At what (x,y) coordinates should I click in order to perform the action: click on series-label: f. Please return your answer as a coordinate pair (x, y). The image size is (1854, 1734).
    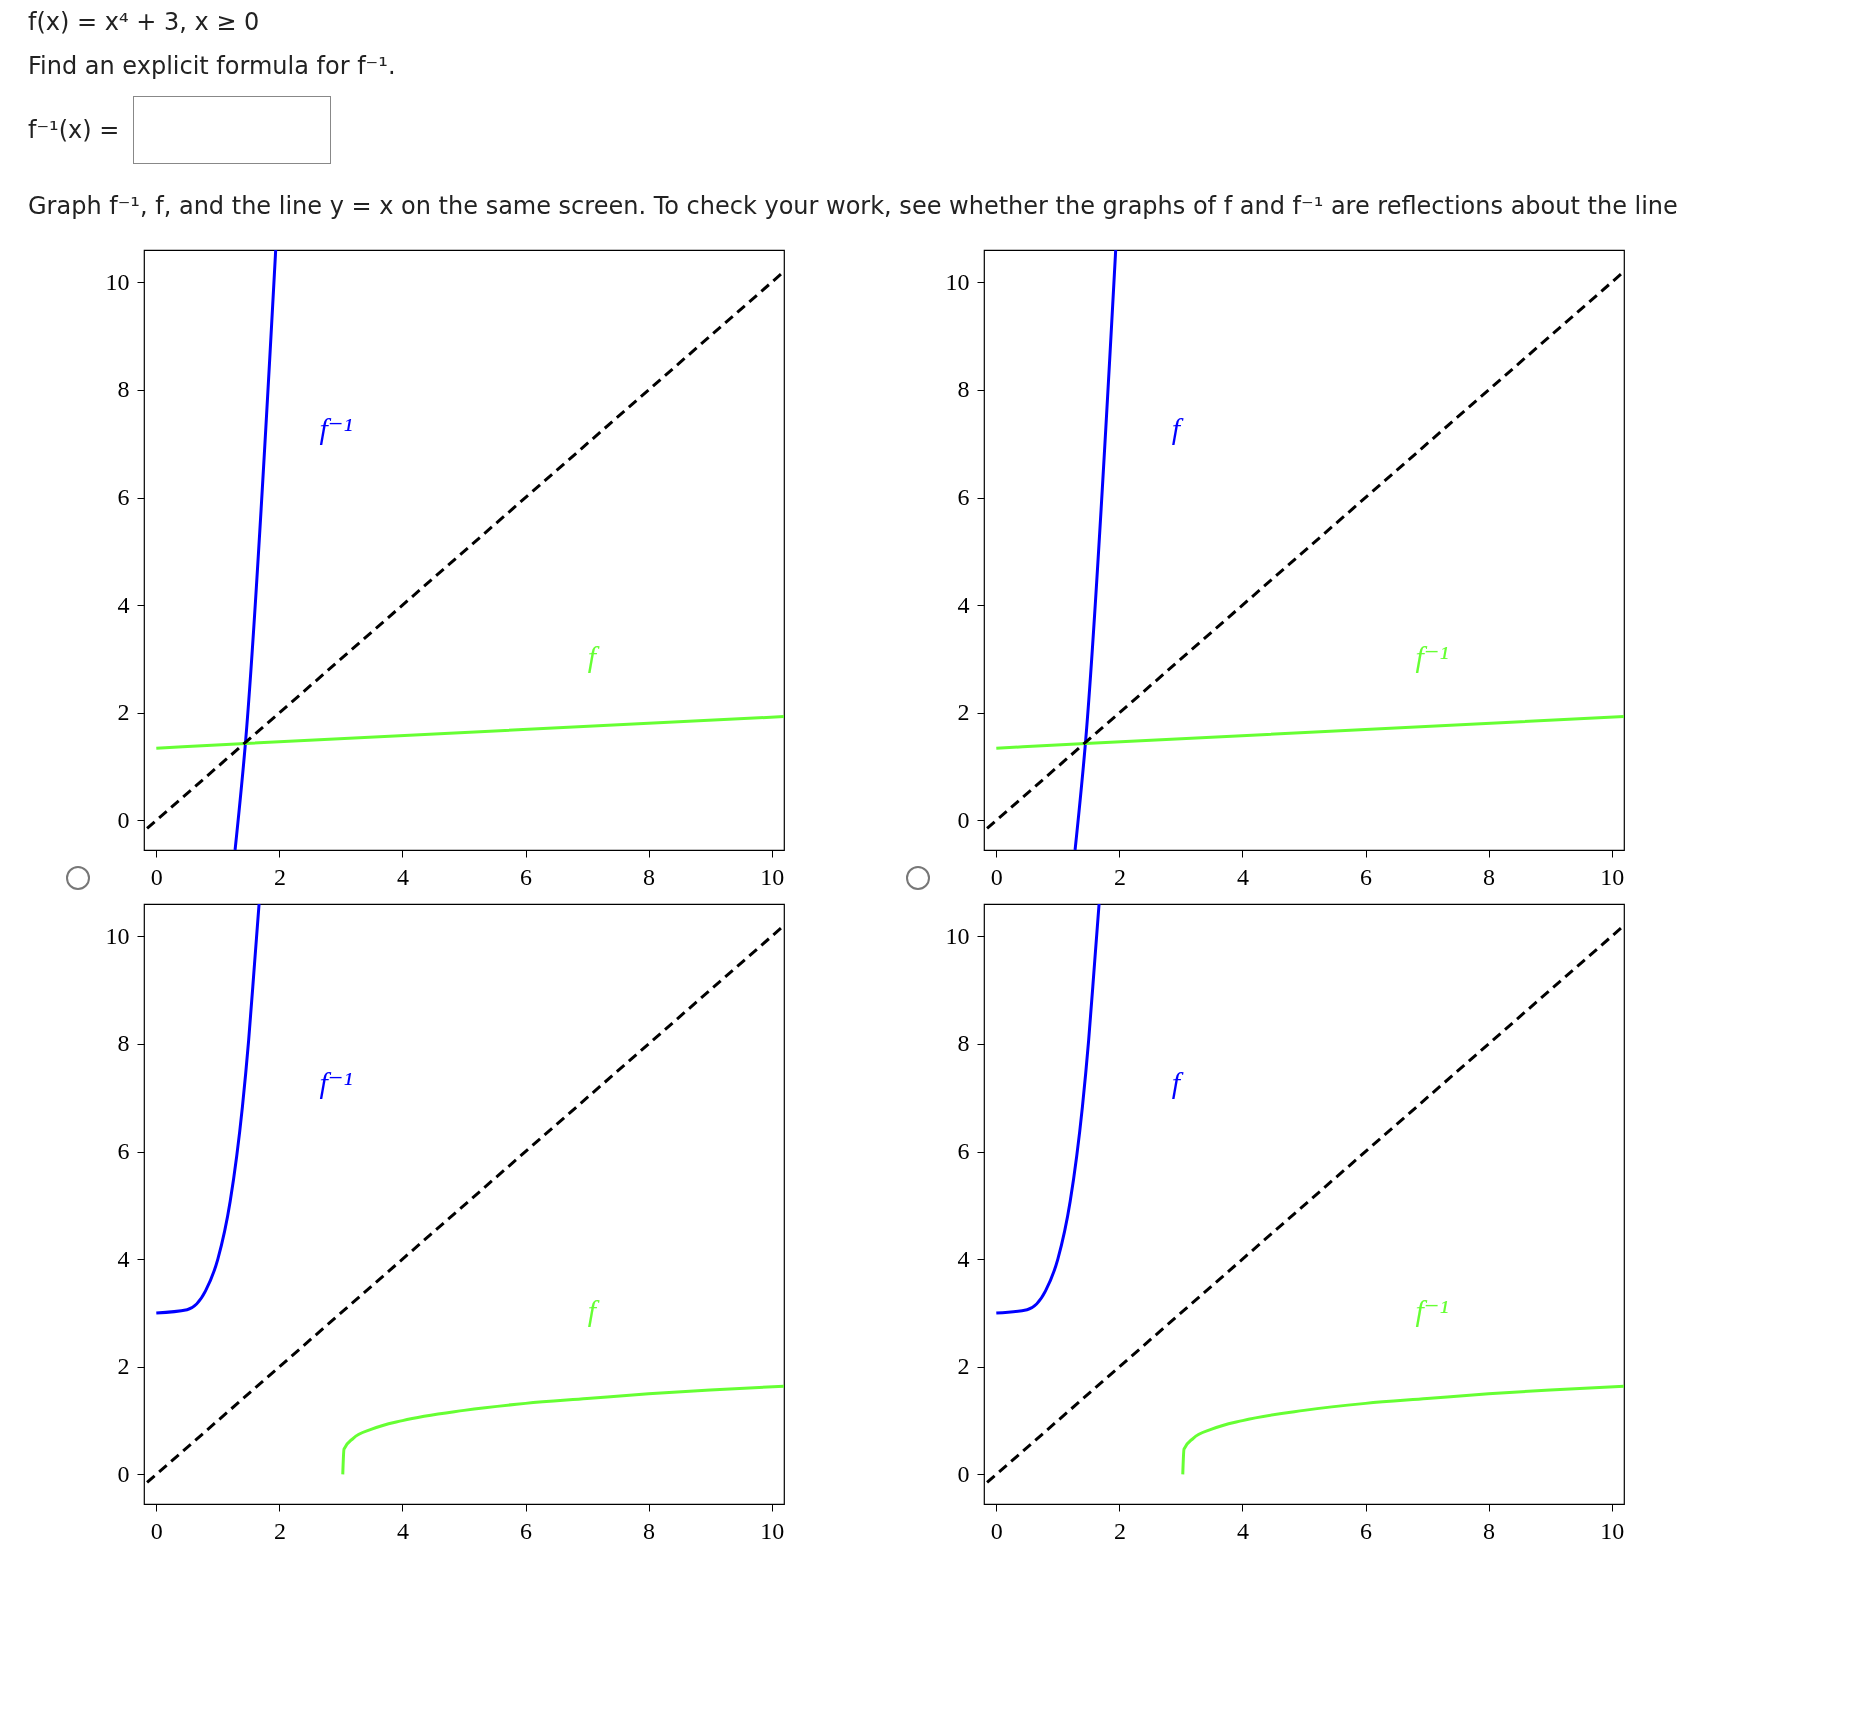
    Looking at the image, I should click on (593, 656).